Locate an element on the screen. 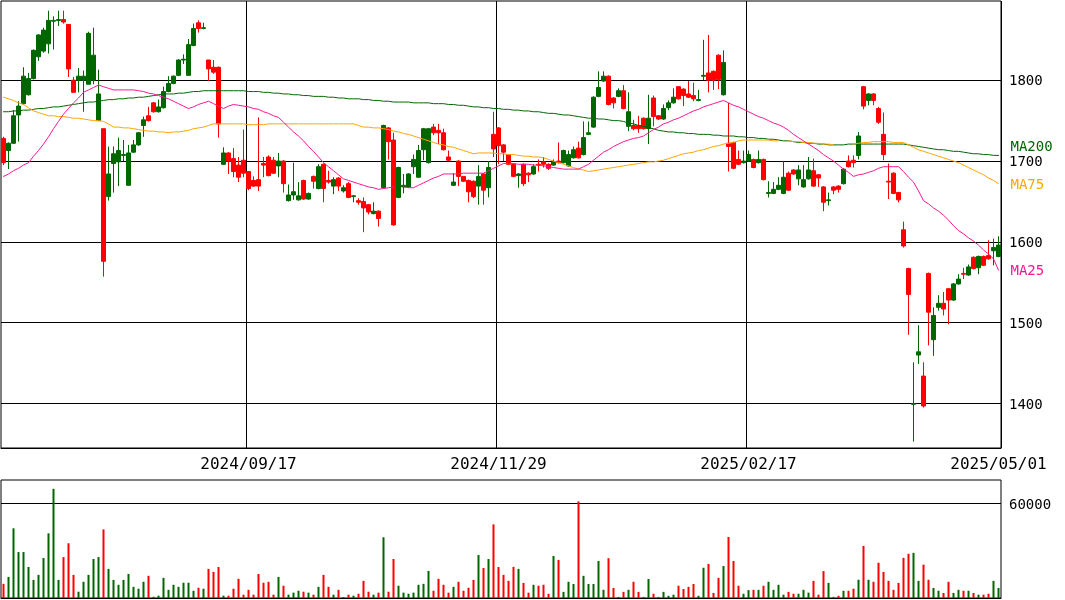  series-label: MA75 is located at coordinates (1027, 183).